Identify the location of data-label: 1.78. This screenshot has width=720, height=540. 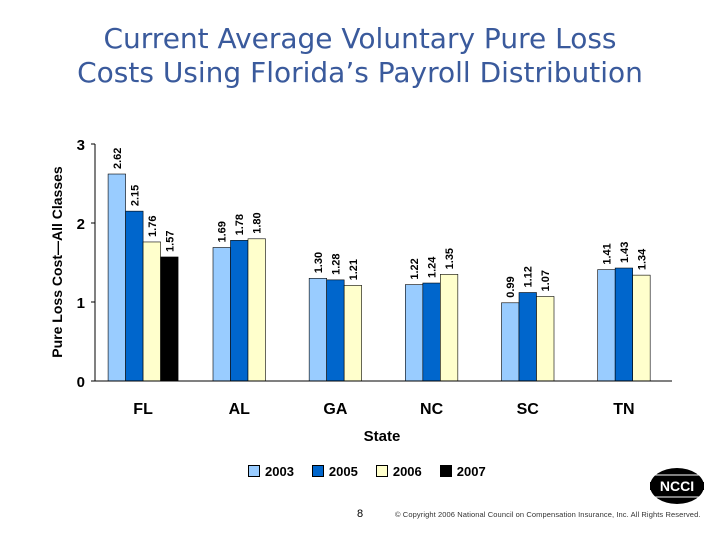
(240, 224).